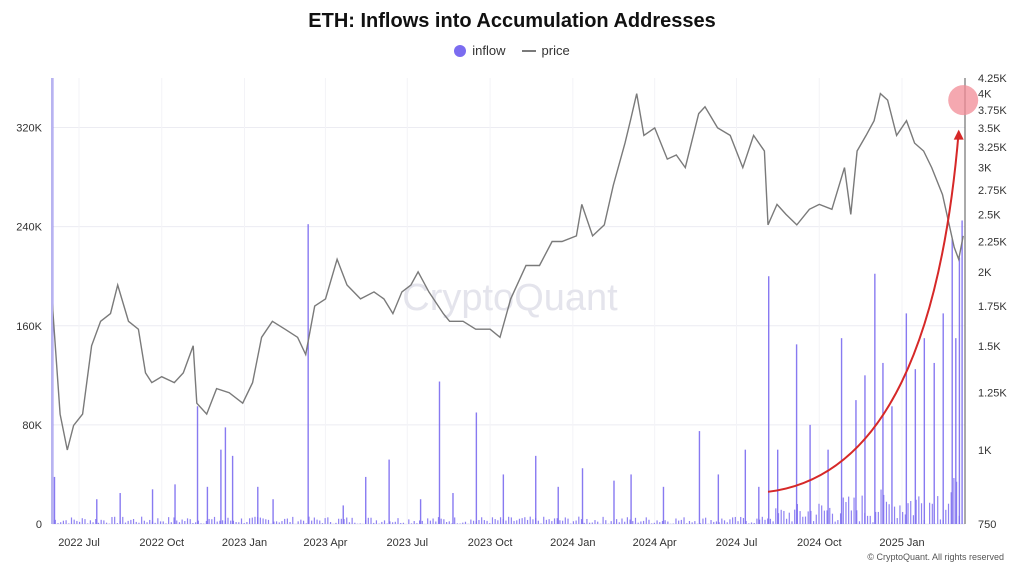 Image resolution: width=1024 pixels, height=572 pixels. I want to click on x-tick-label: 2023 Jan, so click(244, 543).